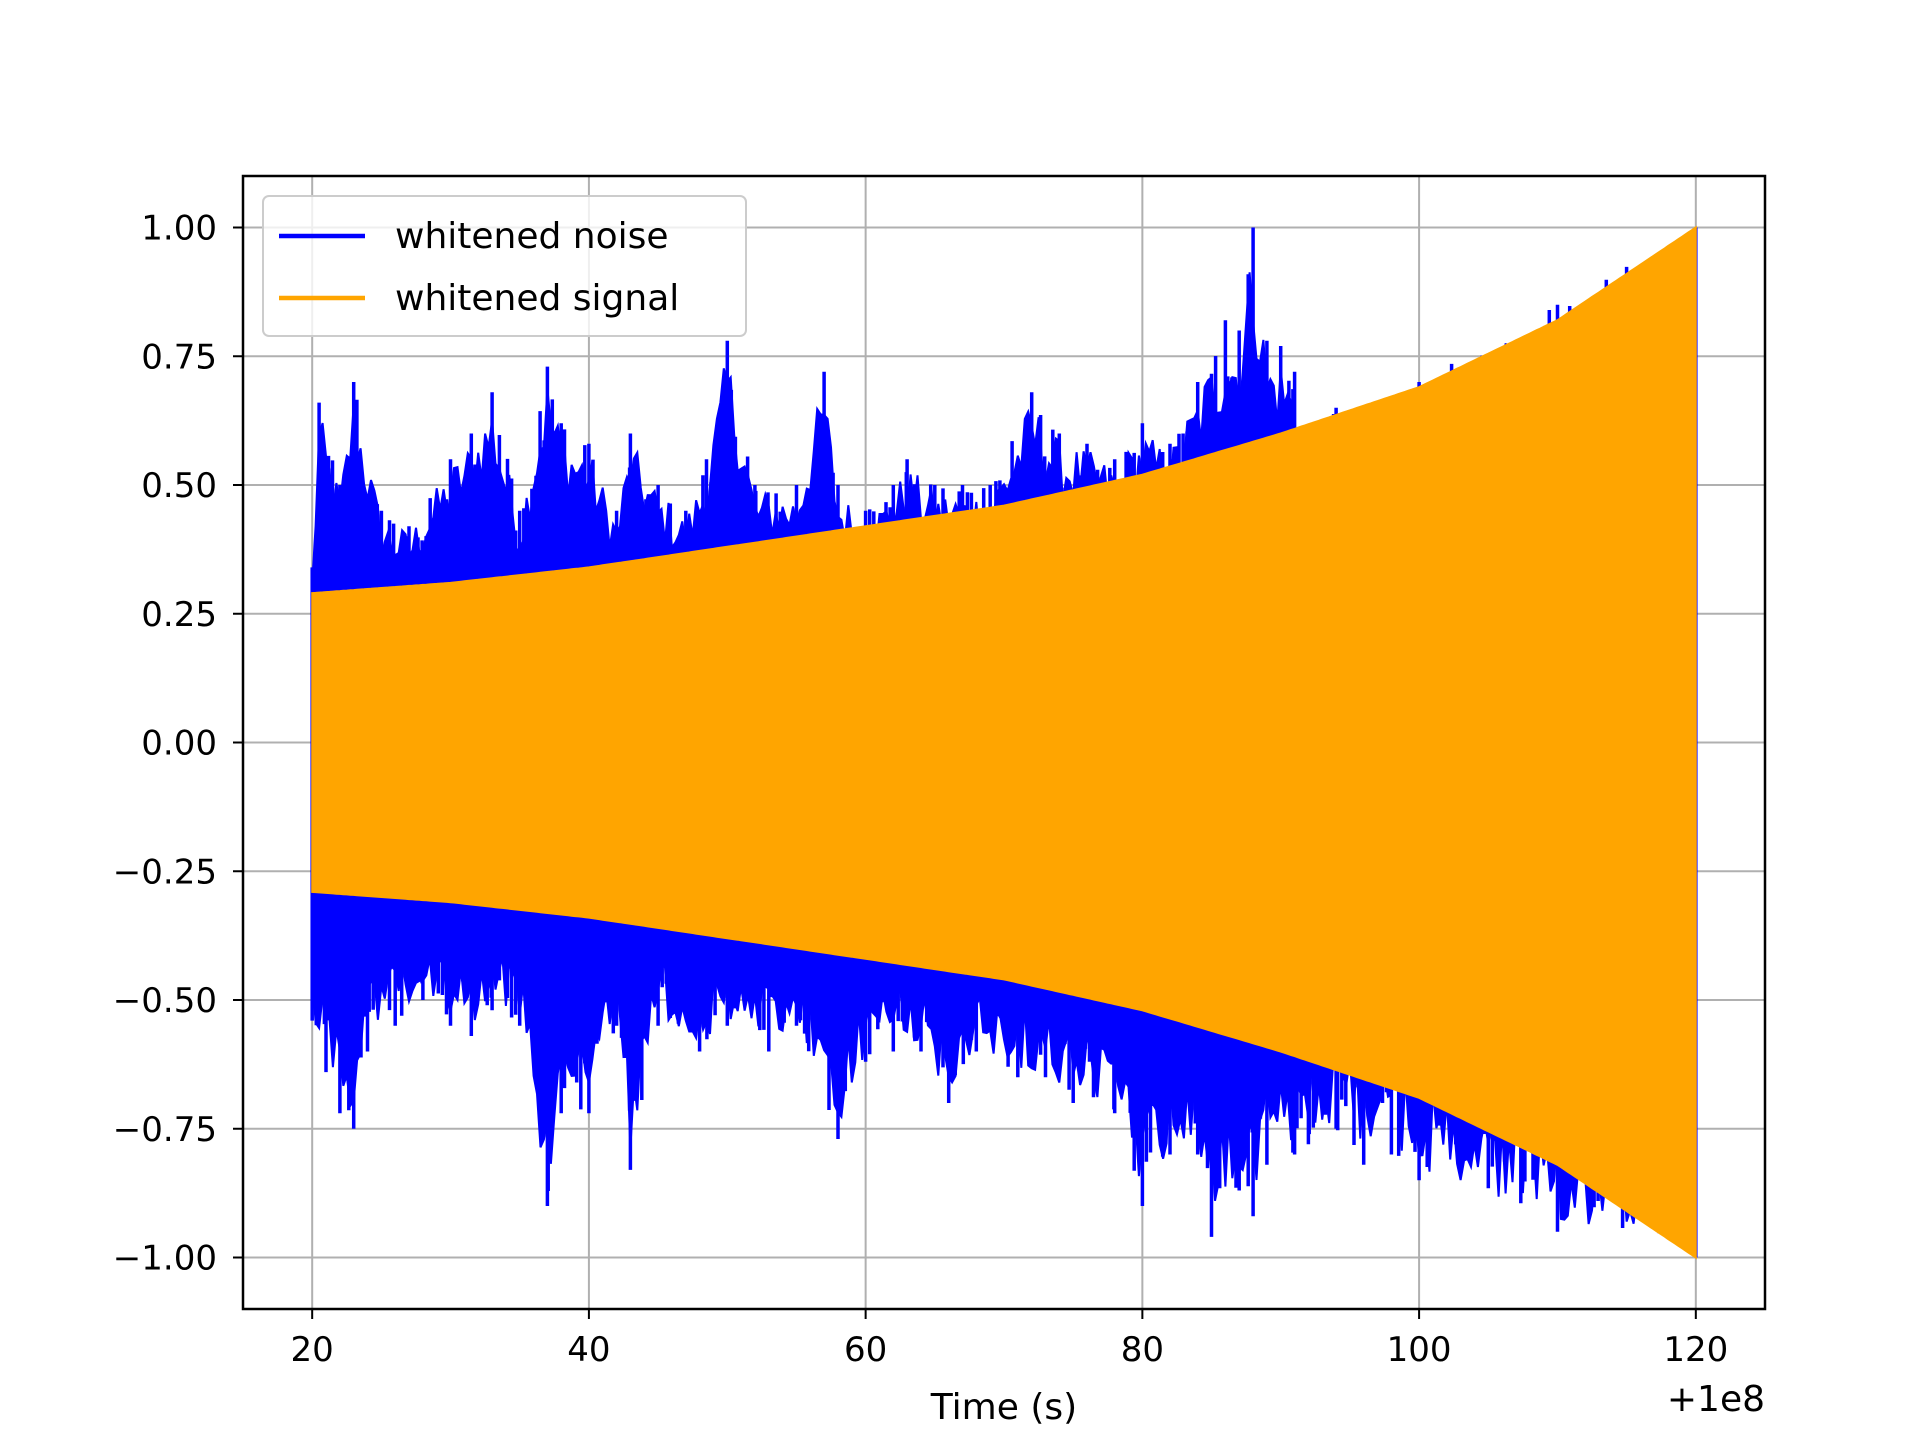 Image resolution: width=1920 pixels, height=1440 pixels. What do you see at coordinates (179, 486) in the screenshot?
I see `y-tick-label: 0.50` at bounding box center [179, 486].